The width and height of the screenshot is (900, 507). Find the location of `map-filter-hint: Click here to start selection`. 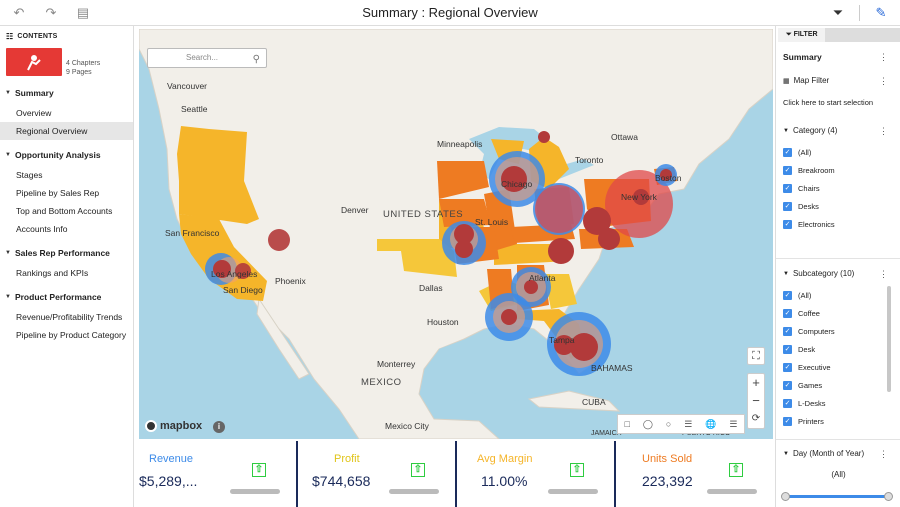

map-filter-hint: Click here to start selection is located at coordinates (828, 102).